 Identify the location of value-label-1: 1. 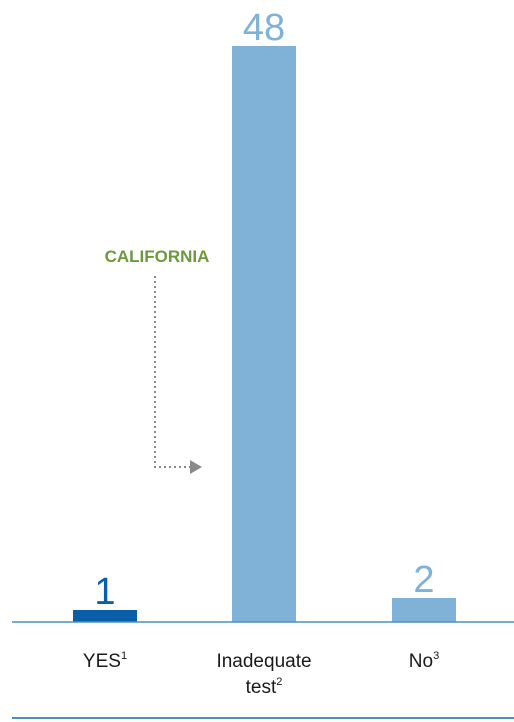
(104, 592).